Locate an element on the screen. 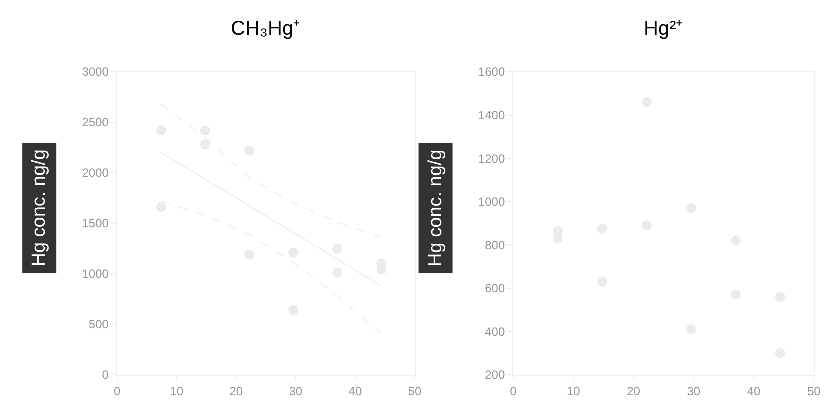 The width and height of the screenshot is (832, 410). y-tick-label: 1400 is located at coordinates (492, 115).